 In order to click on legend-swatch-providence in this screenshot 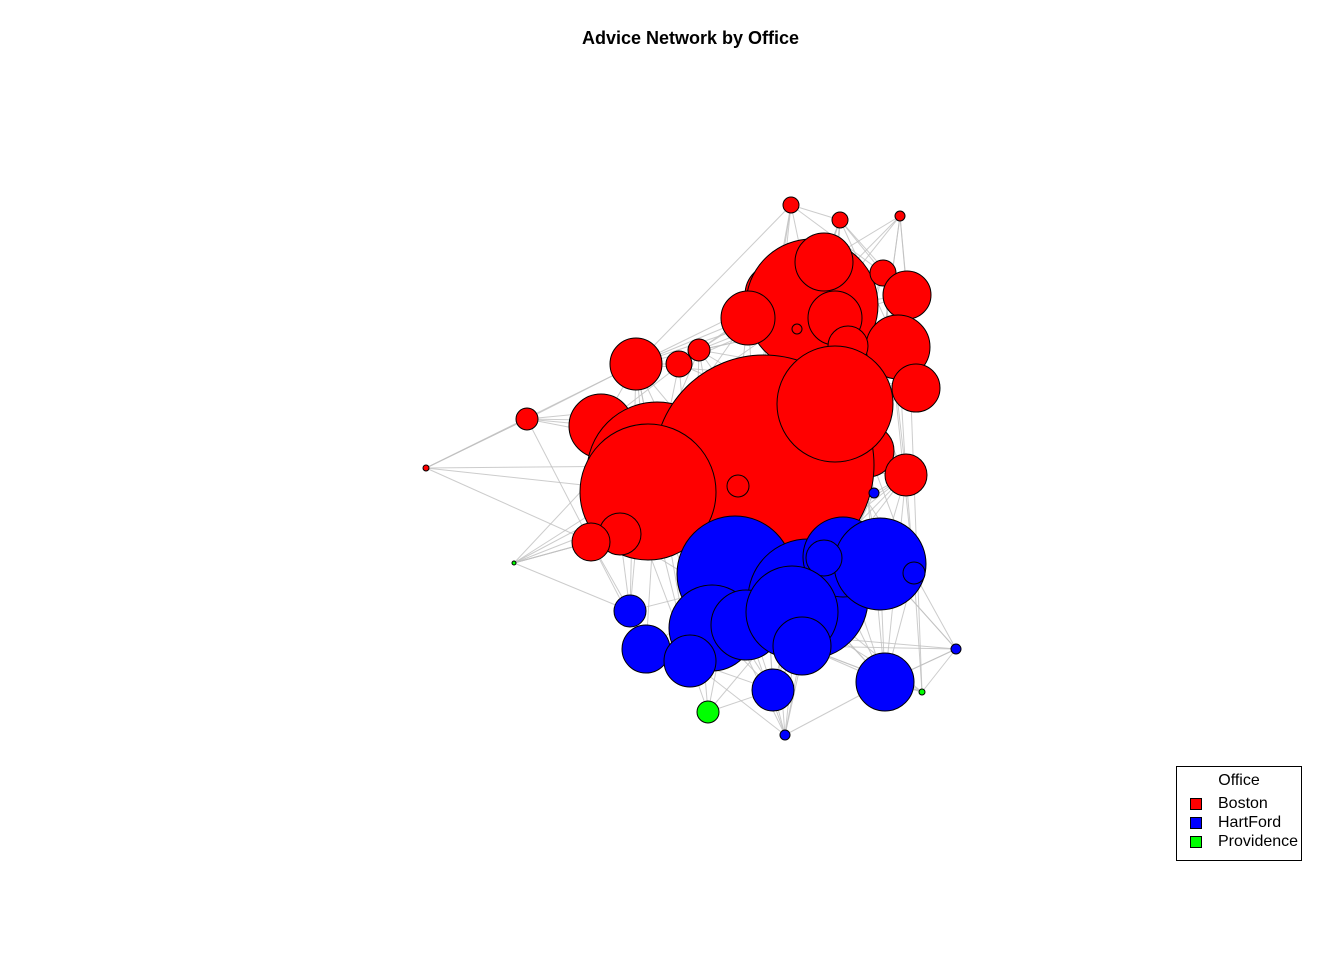, I will do `click(1196, 841)`.